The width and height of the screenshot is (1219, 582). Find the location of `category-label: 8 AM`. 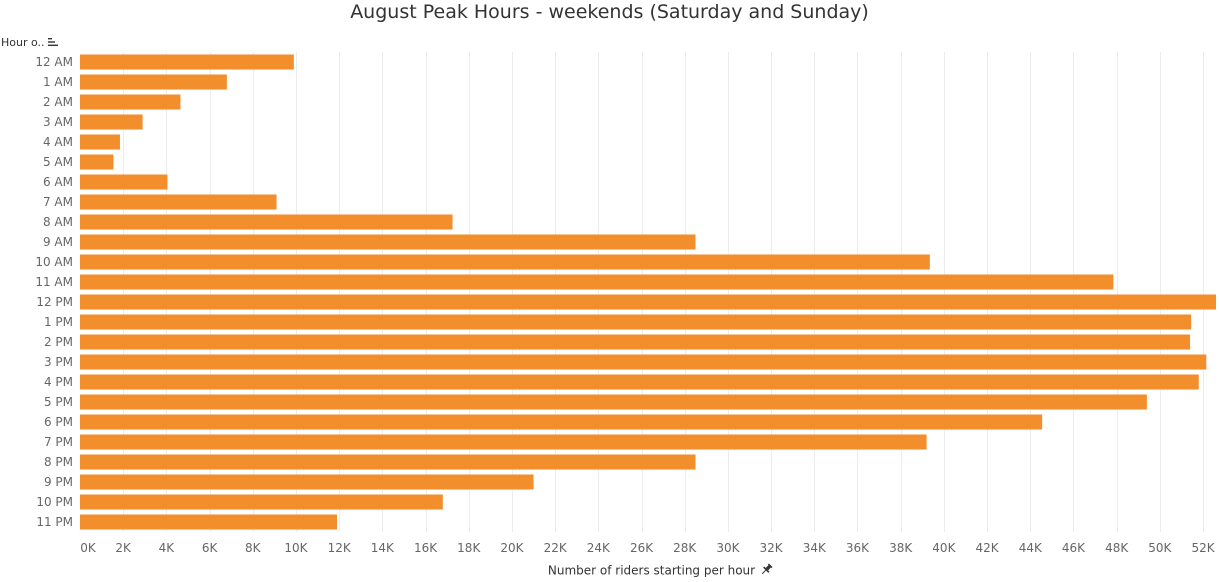

category-label: 8 AM is located at coordinates (58, 222).